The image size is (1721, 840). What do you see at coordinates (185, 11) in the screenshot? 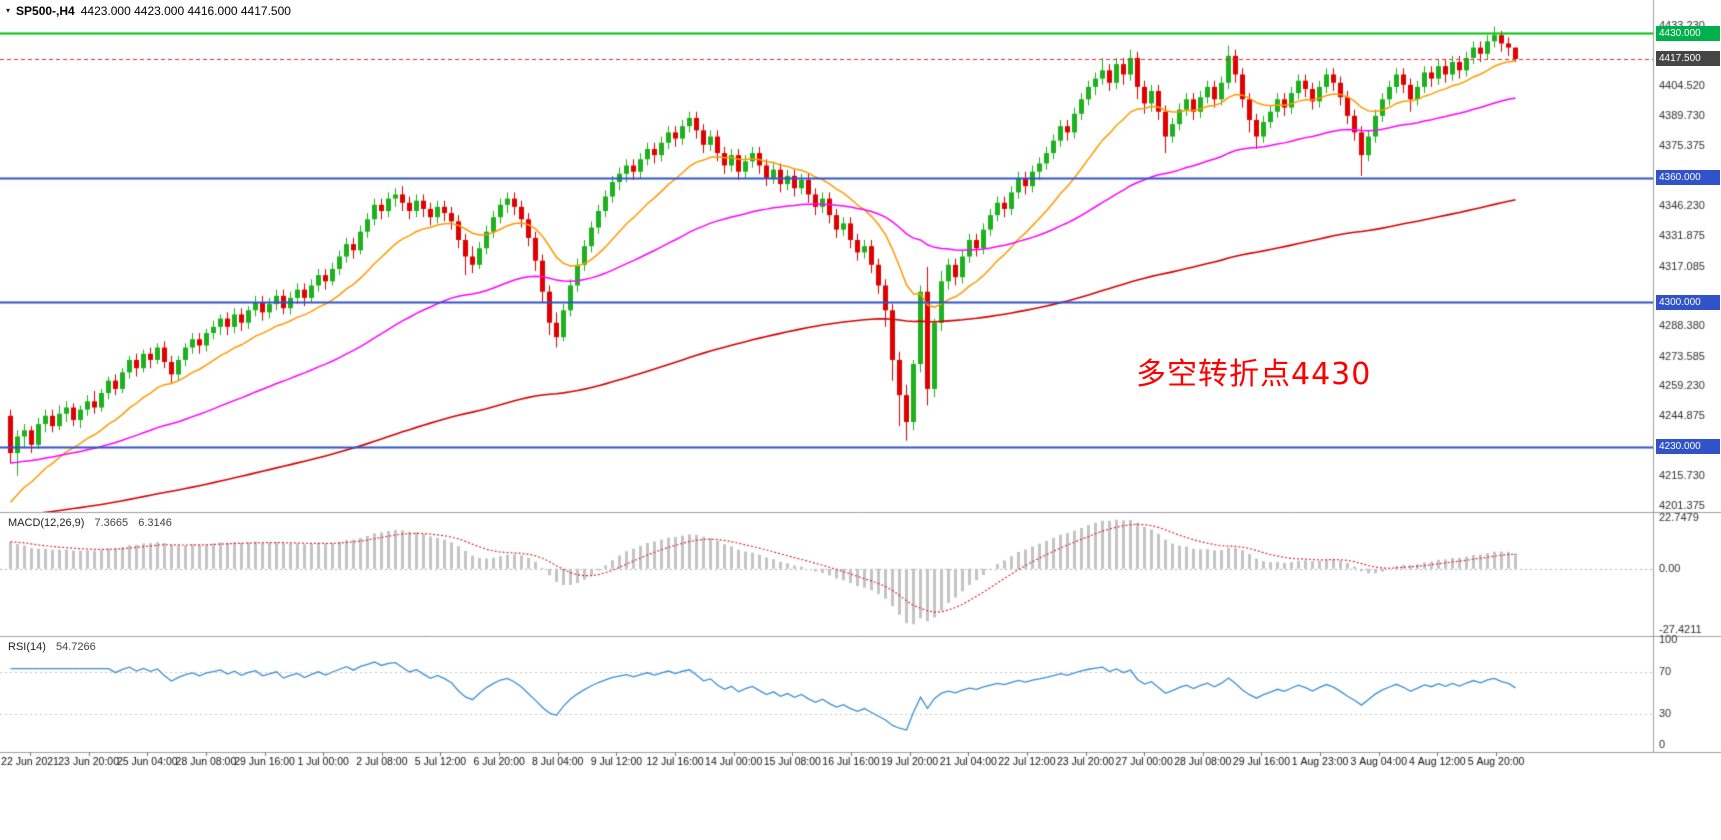
I see `ohlc-readout: 4423.000 4423.000 4416.000 4417.500` at bounding box center [185, 11].